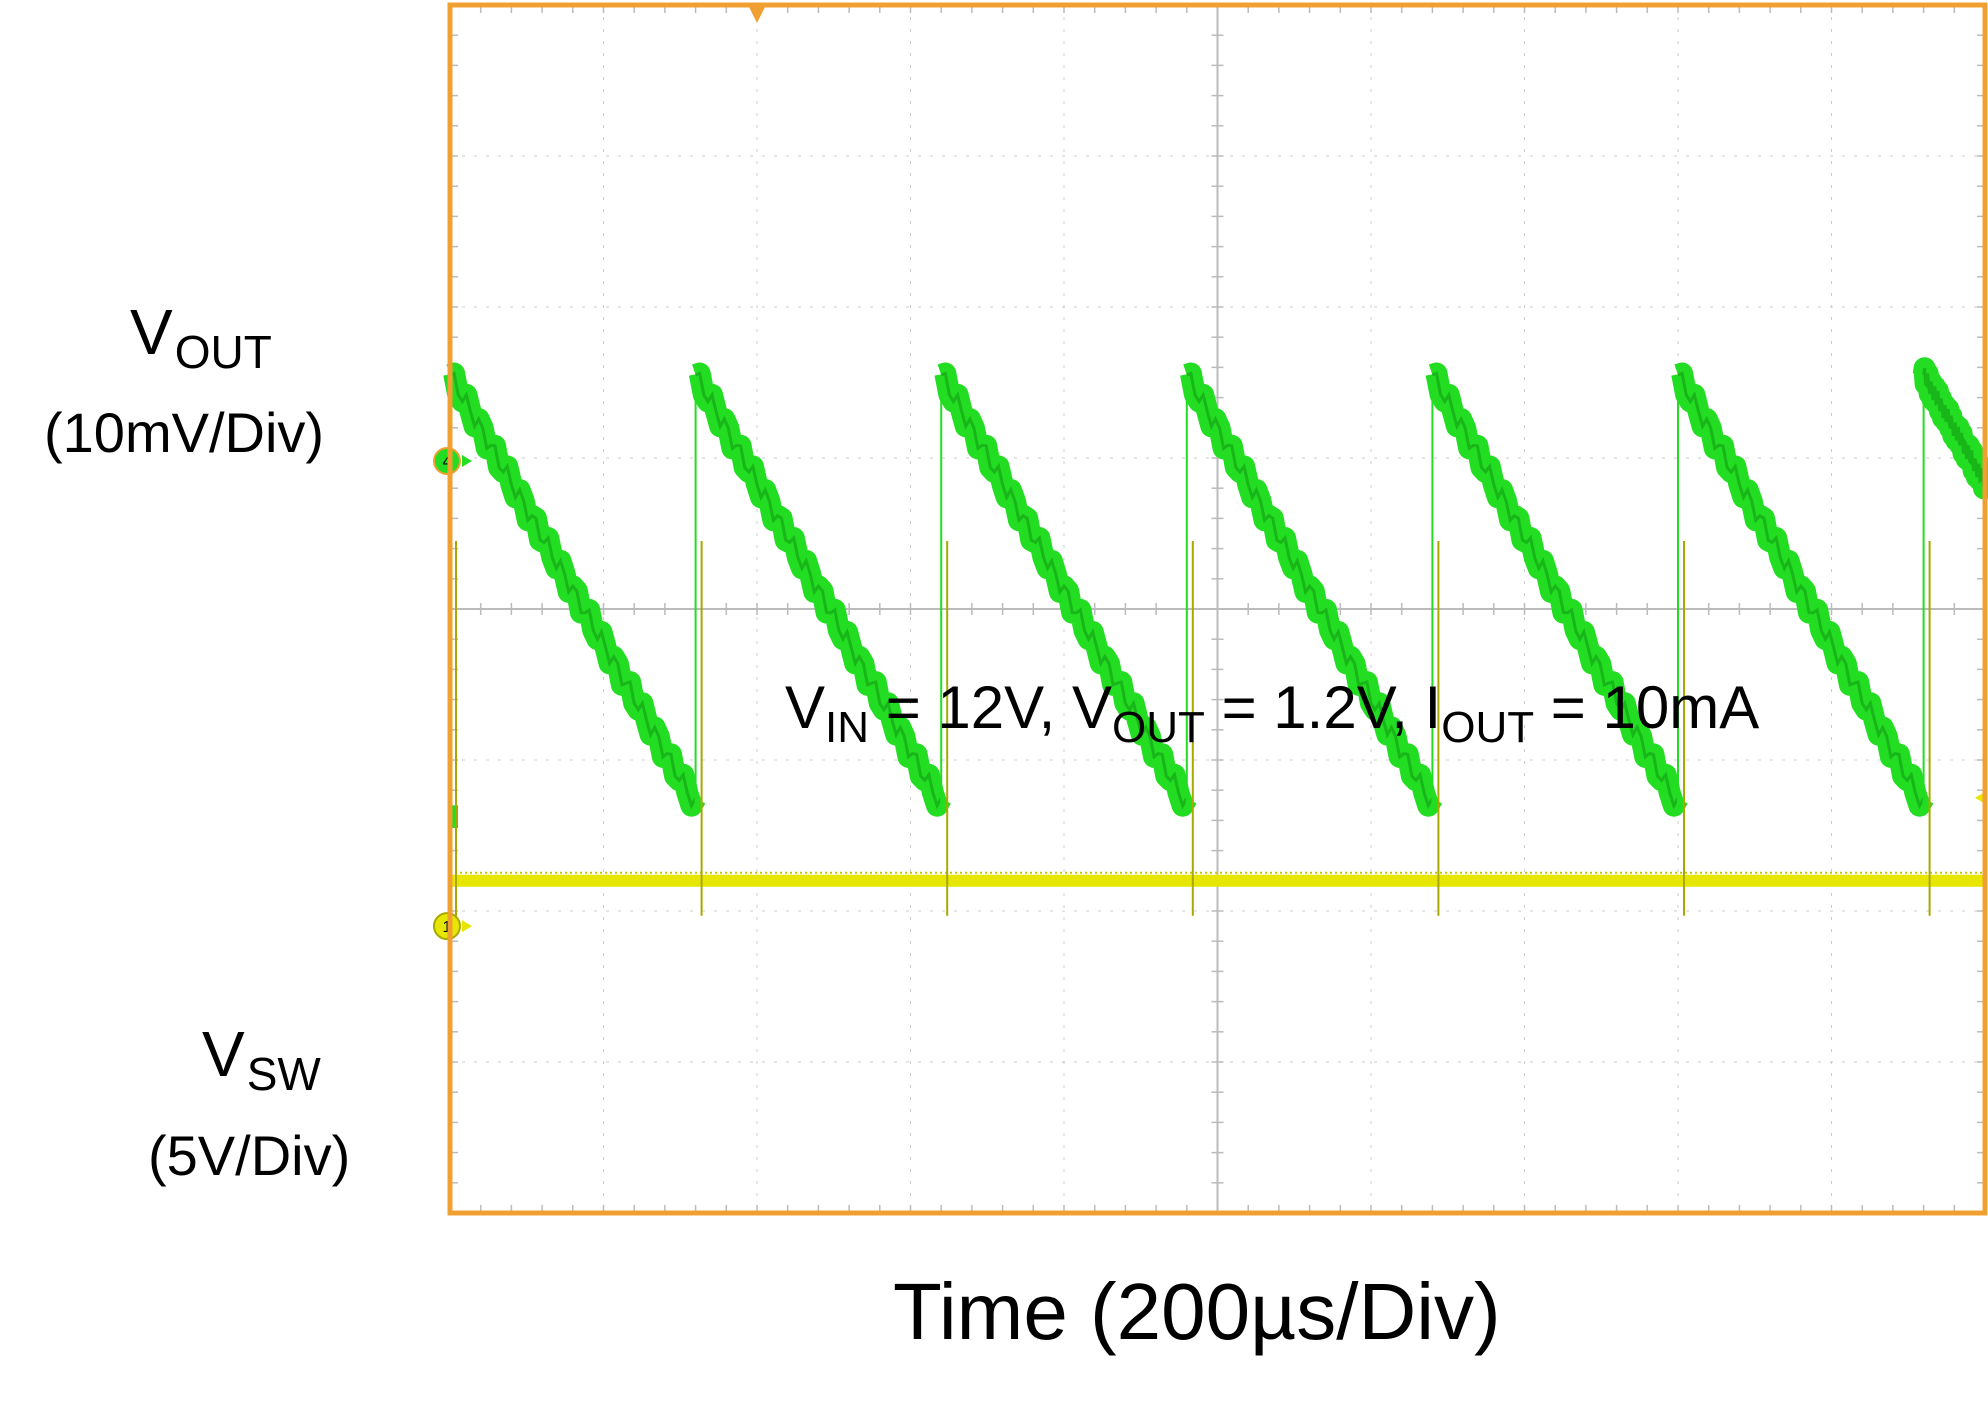  I want to click on channel-4-marker-label: 4, so click(447, 462).